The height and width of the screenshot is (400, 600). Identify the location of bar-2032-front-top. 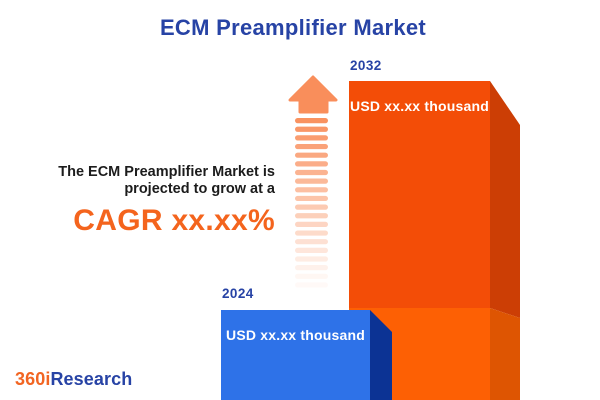
(419, 194).